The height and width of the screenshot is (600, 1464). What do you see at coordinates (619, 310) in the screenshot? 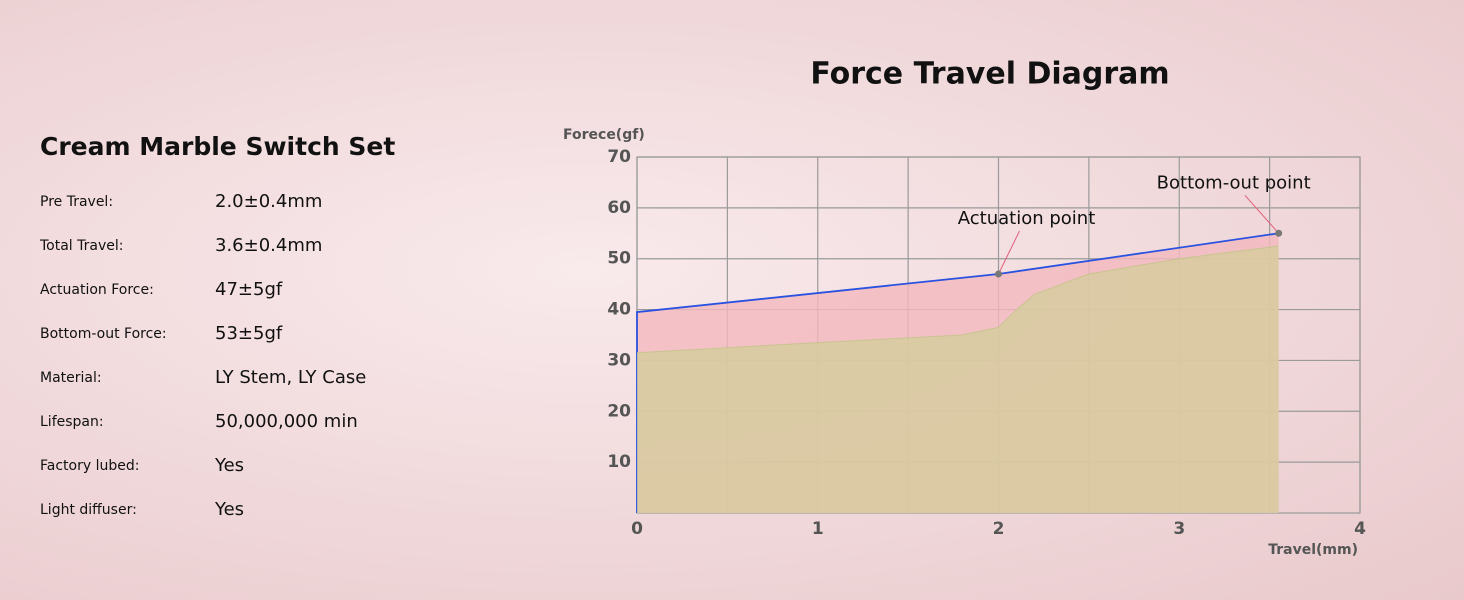
I see `y-tick-label: 40` at bounding box center [619, 310].